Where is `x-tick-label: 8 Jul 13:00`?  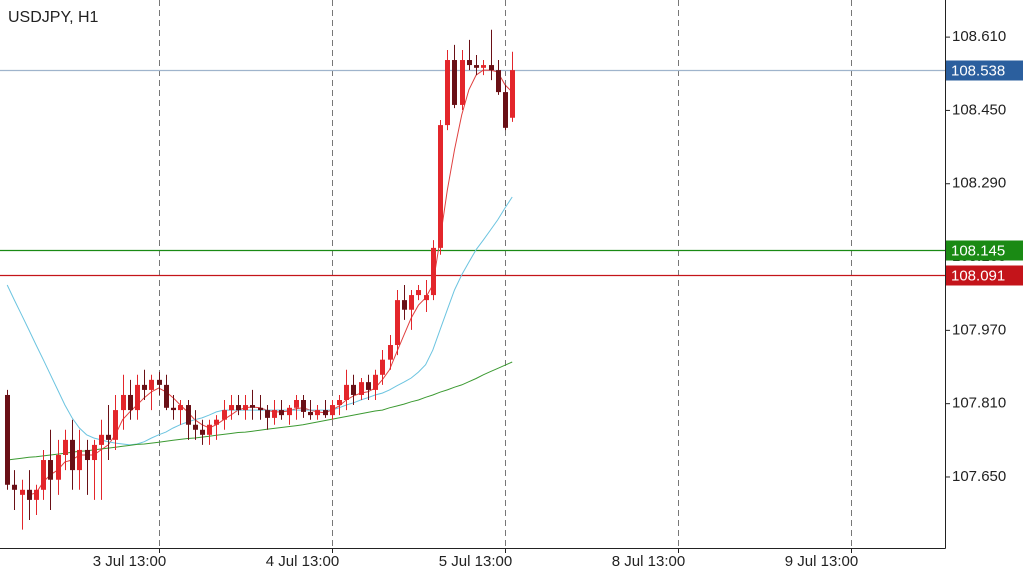 x-tick-label: 8 Jul 13:00 is located at coordinates (648, 561).